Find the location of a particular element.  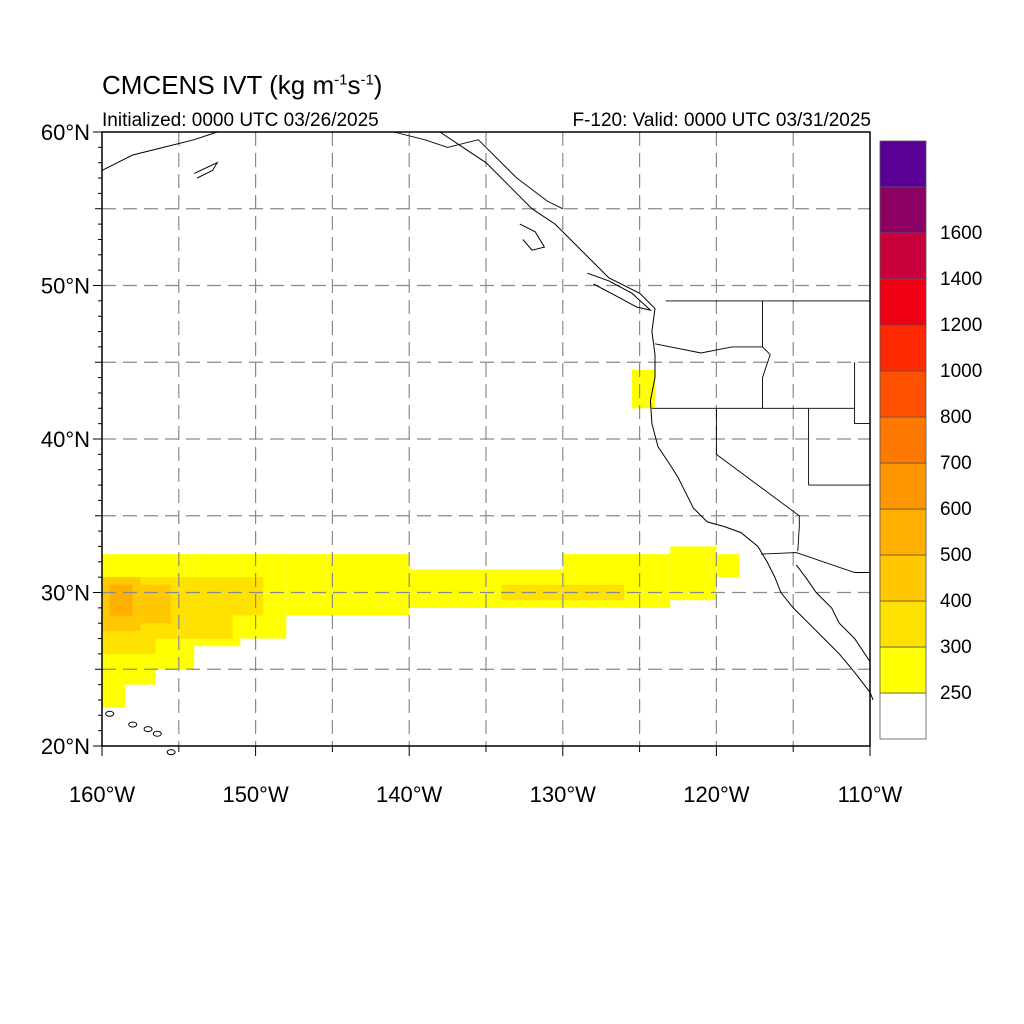

alaska-canada-border is located at coordinates (478, 170).